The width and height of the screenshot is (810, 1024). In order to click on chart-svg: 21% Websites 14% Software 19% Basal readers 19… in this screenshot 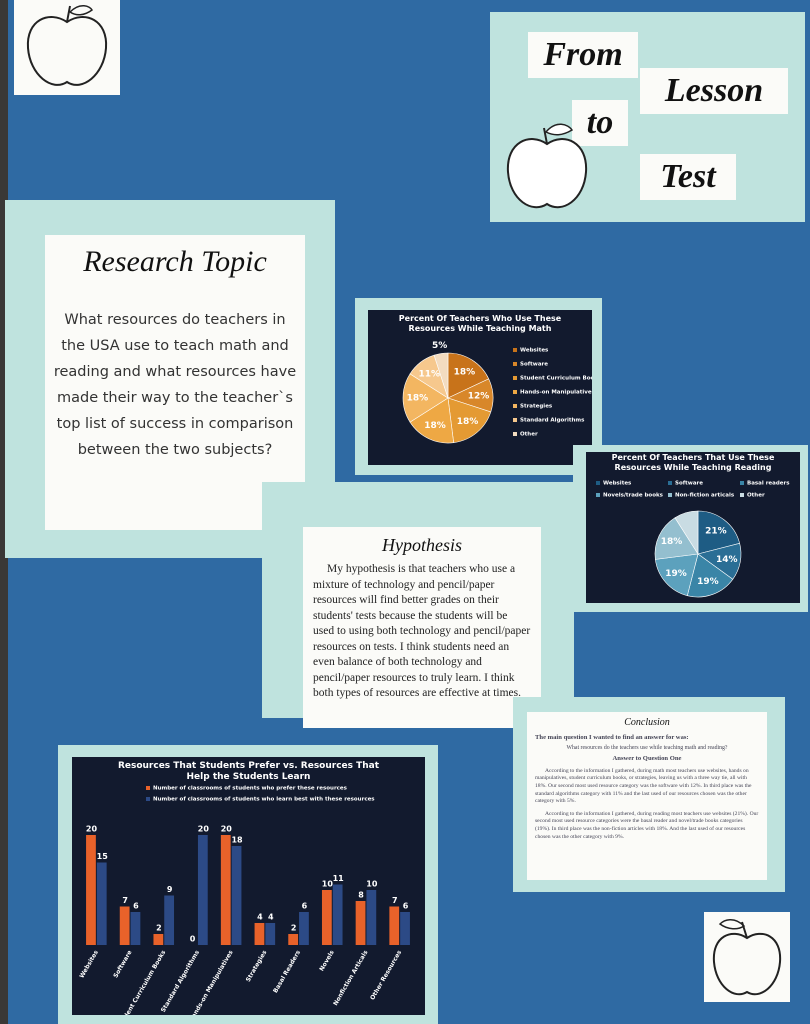, I will do `click(693, 539)`.